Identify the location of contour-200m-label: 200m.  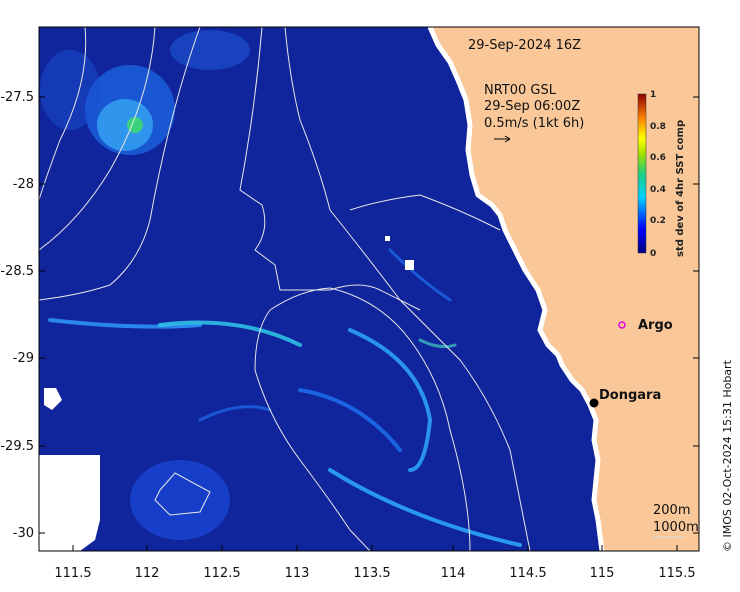
(671, 510).